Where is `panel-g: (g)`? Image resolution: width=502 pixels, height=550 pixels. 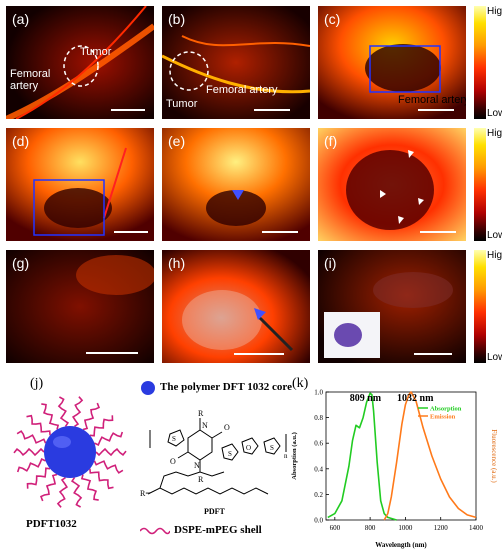
panel-g: (g) is located at coordinates (80, 306).